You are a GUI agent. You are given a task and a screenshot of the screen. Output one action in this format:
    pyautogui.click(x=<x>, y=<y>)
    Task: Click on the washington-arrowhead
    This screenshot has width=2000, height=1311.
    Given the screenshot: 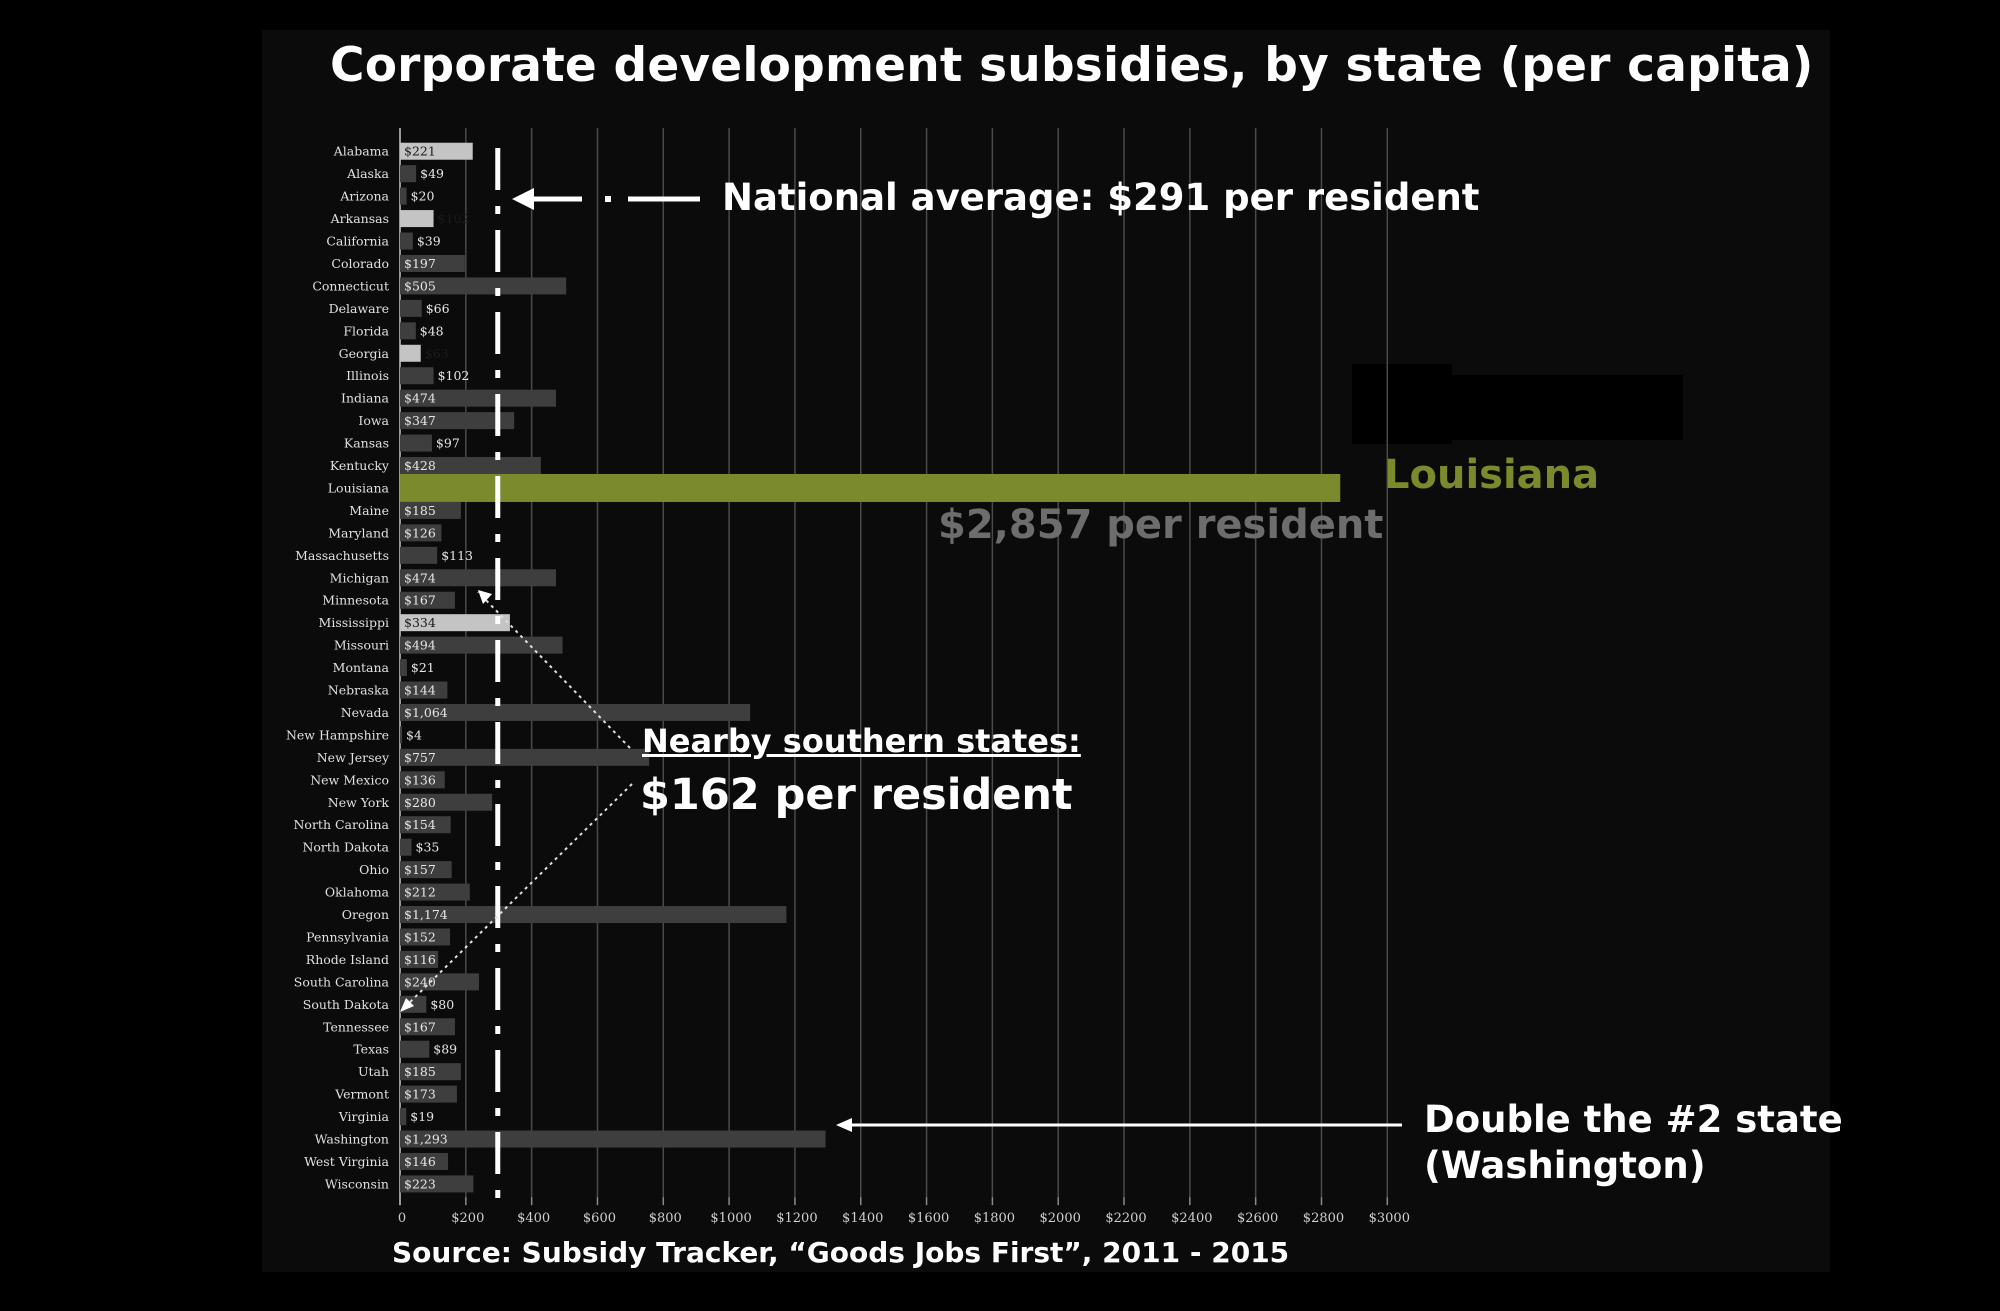 What is the action you would take?
    pyautogui.click(x=844, y=1125)
    